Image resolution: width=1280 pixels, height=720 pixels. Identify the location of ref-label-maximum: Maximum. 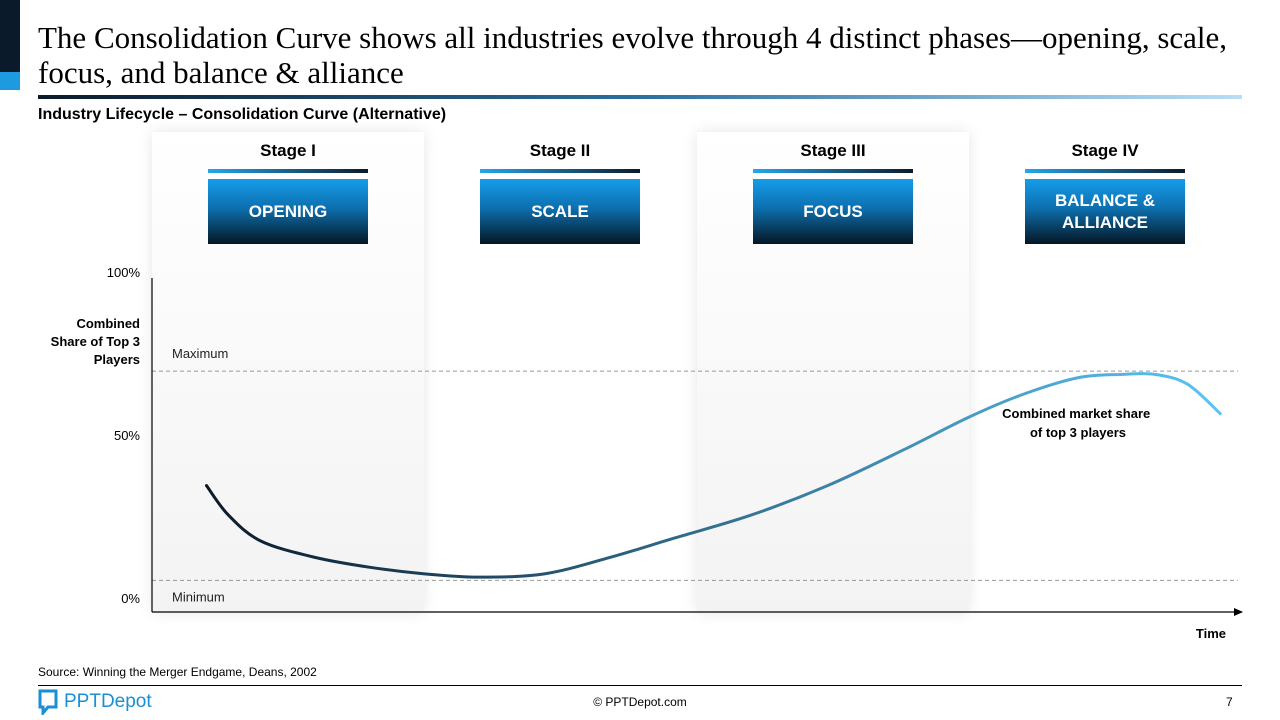
(200, 353).